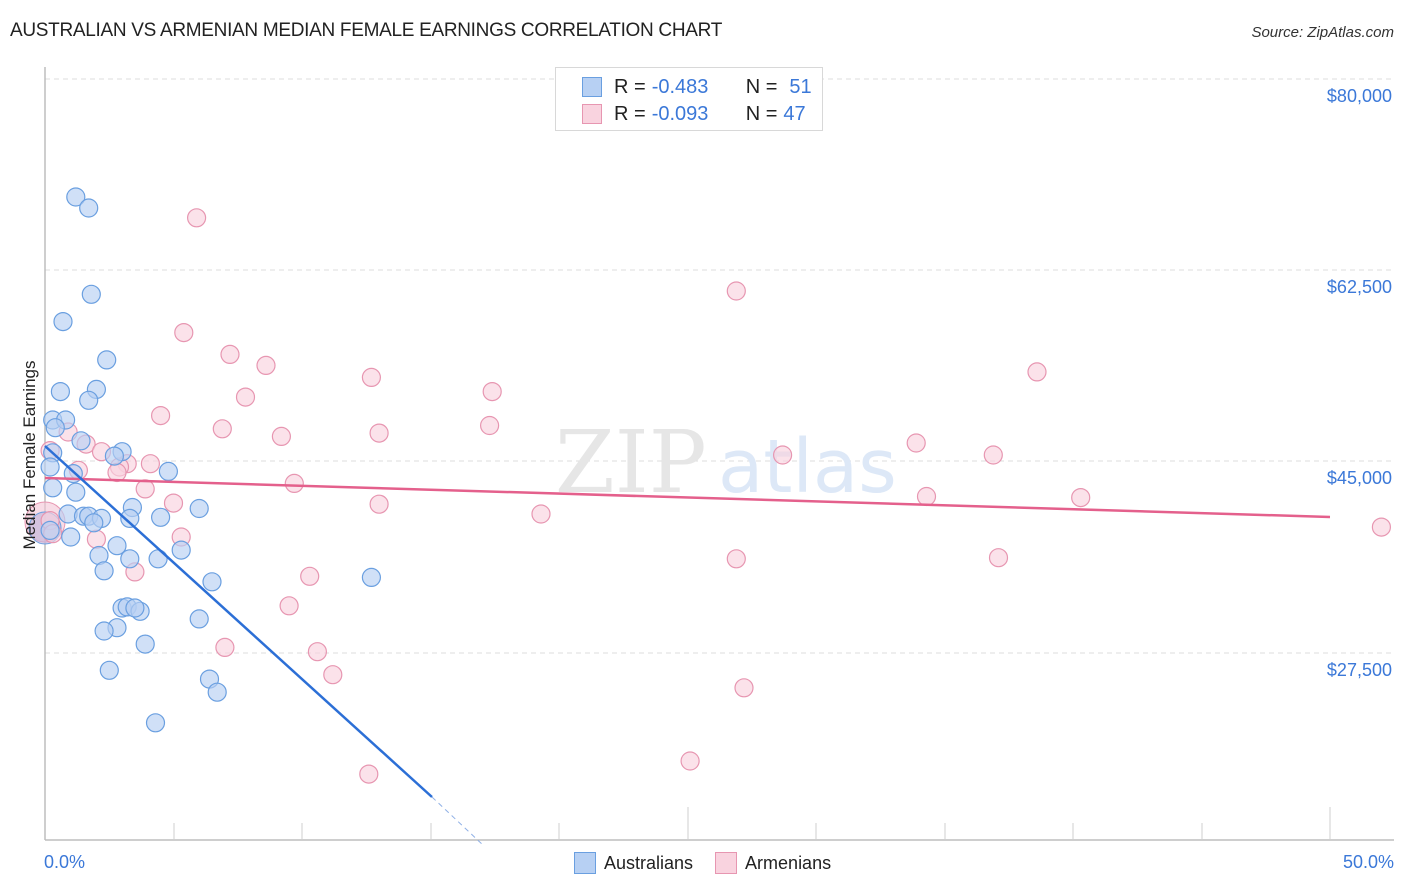 The width and height of the screenshot is (1406, 892). I want to click on n-value: 51, so click(800, 86).